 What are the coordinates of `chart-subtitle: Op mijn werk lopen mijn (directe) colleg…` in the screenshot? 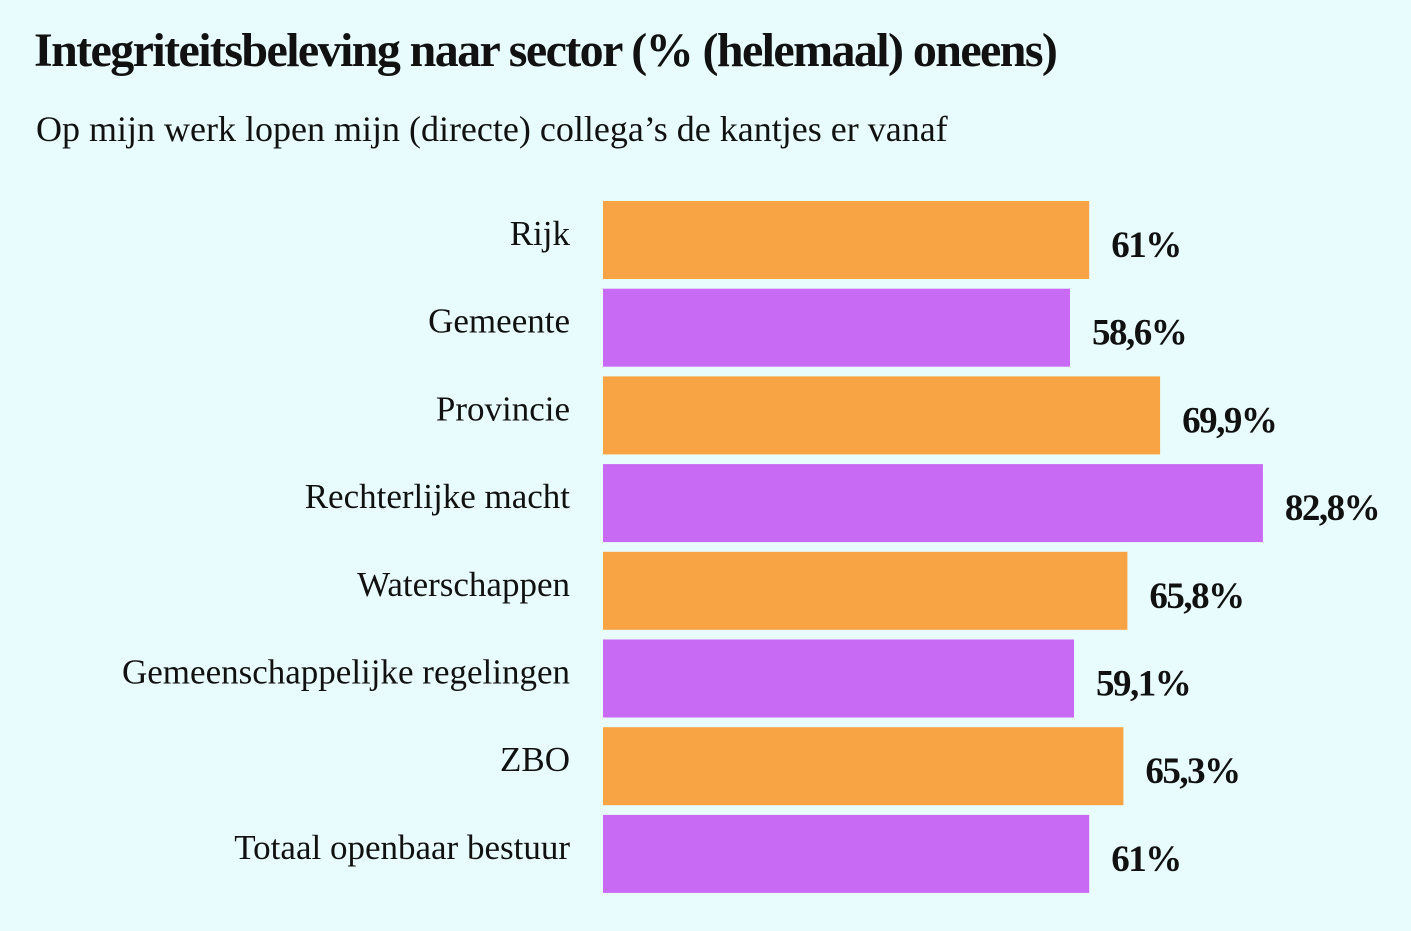 It's located at (492, 129).